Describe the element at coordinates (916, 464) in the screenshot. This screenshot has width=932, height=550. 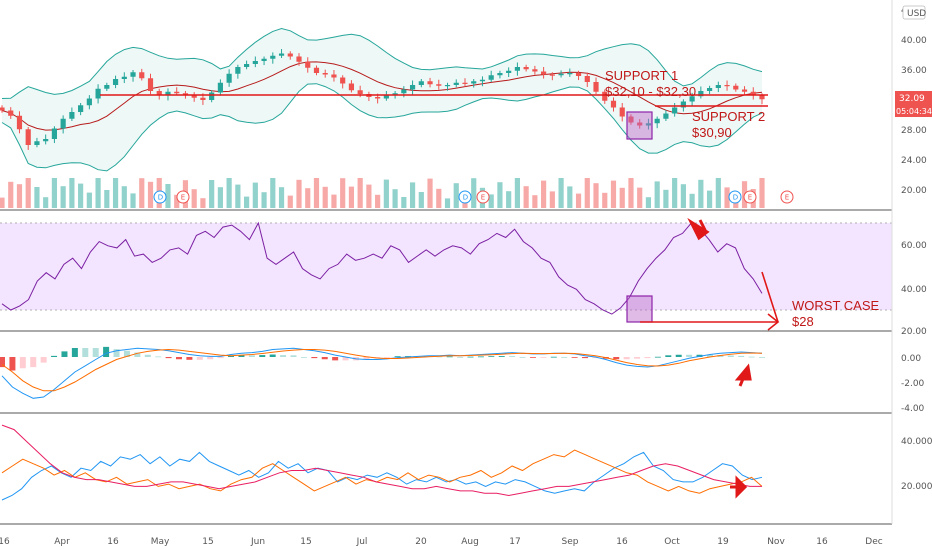
I see `dmi-axis: 40.0000 20.0000` at that location.